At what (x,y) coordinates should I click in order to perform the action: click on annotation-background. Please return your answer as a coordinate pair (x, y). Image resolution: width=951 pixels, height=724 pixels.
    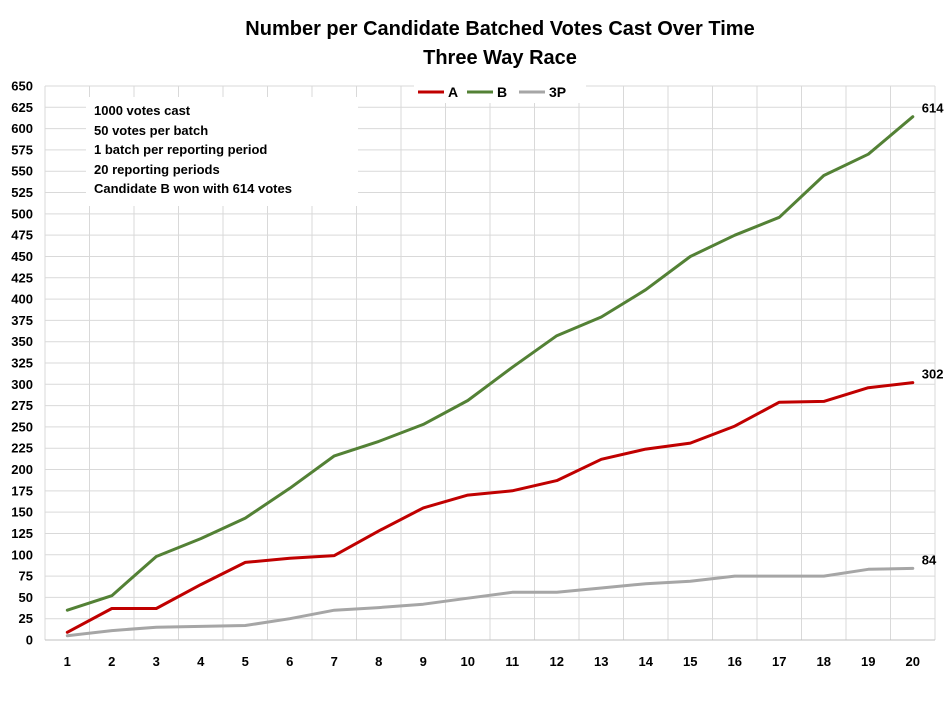
    Looking at the image, I should click on (222, 151).